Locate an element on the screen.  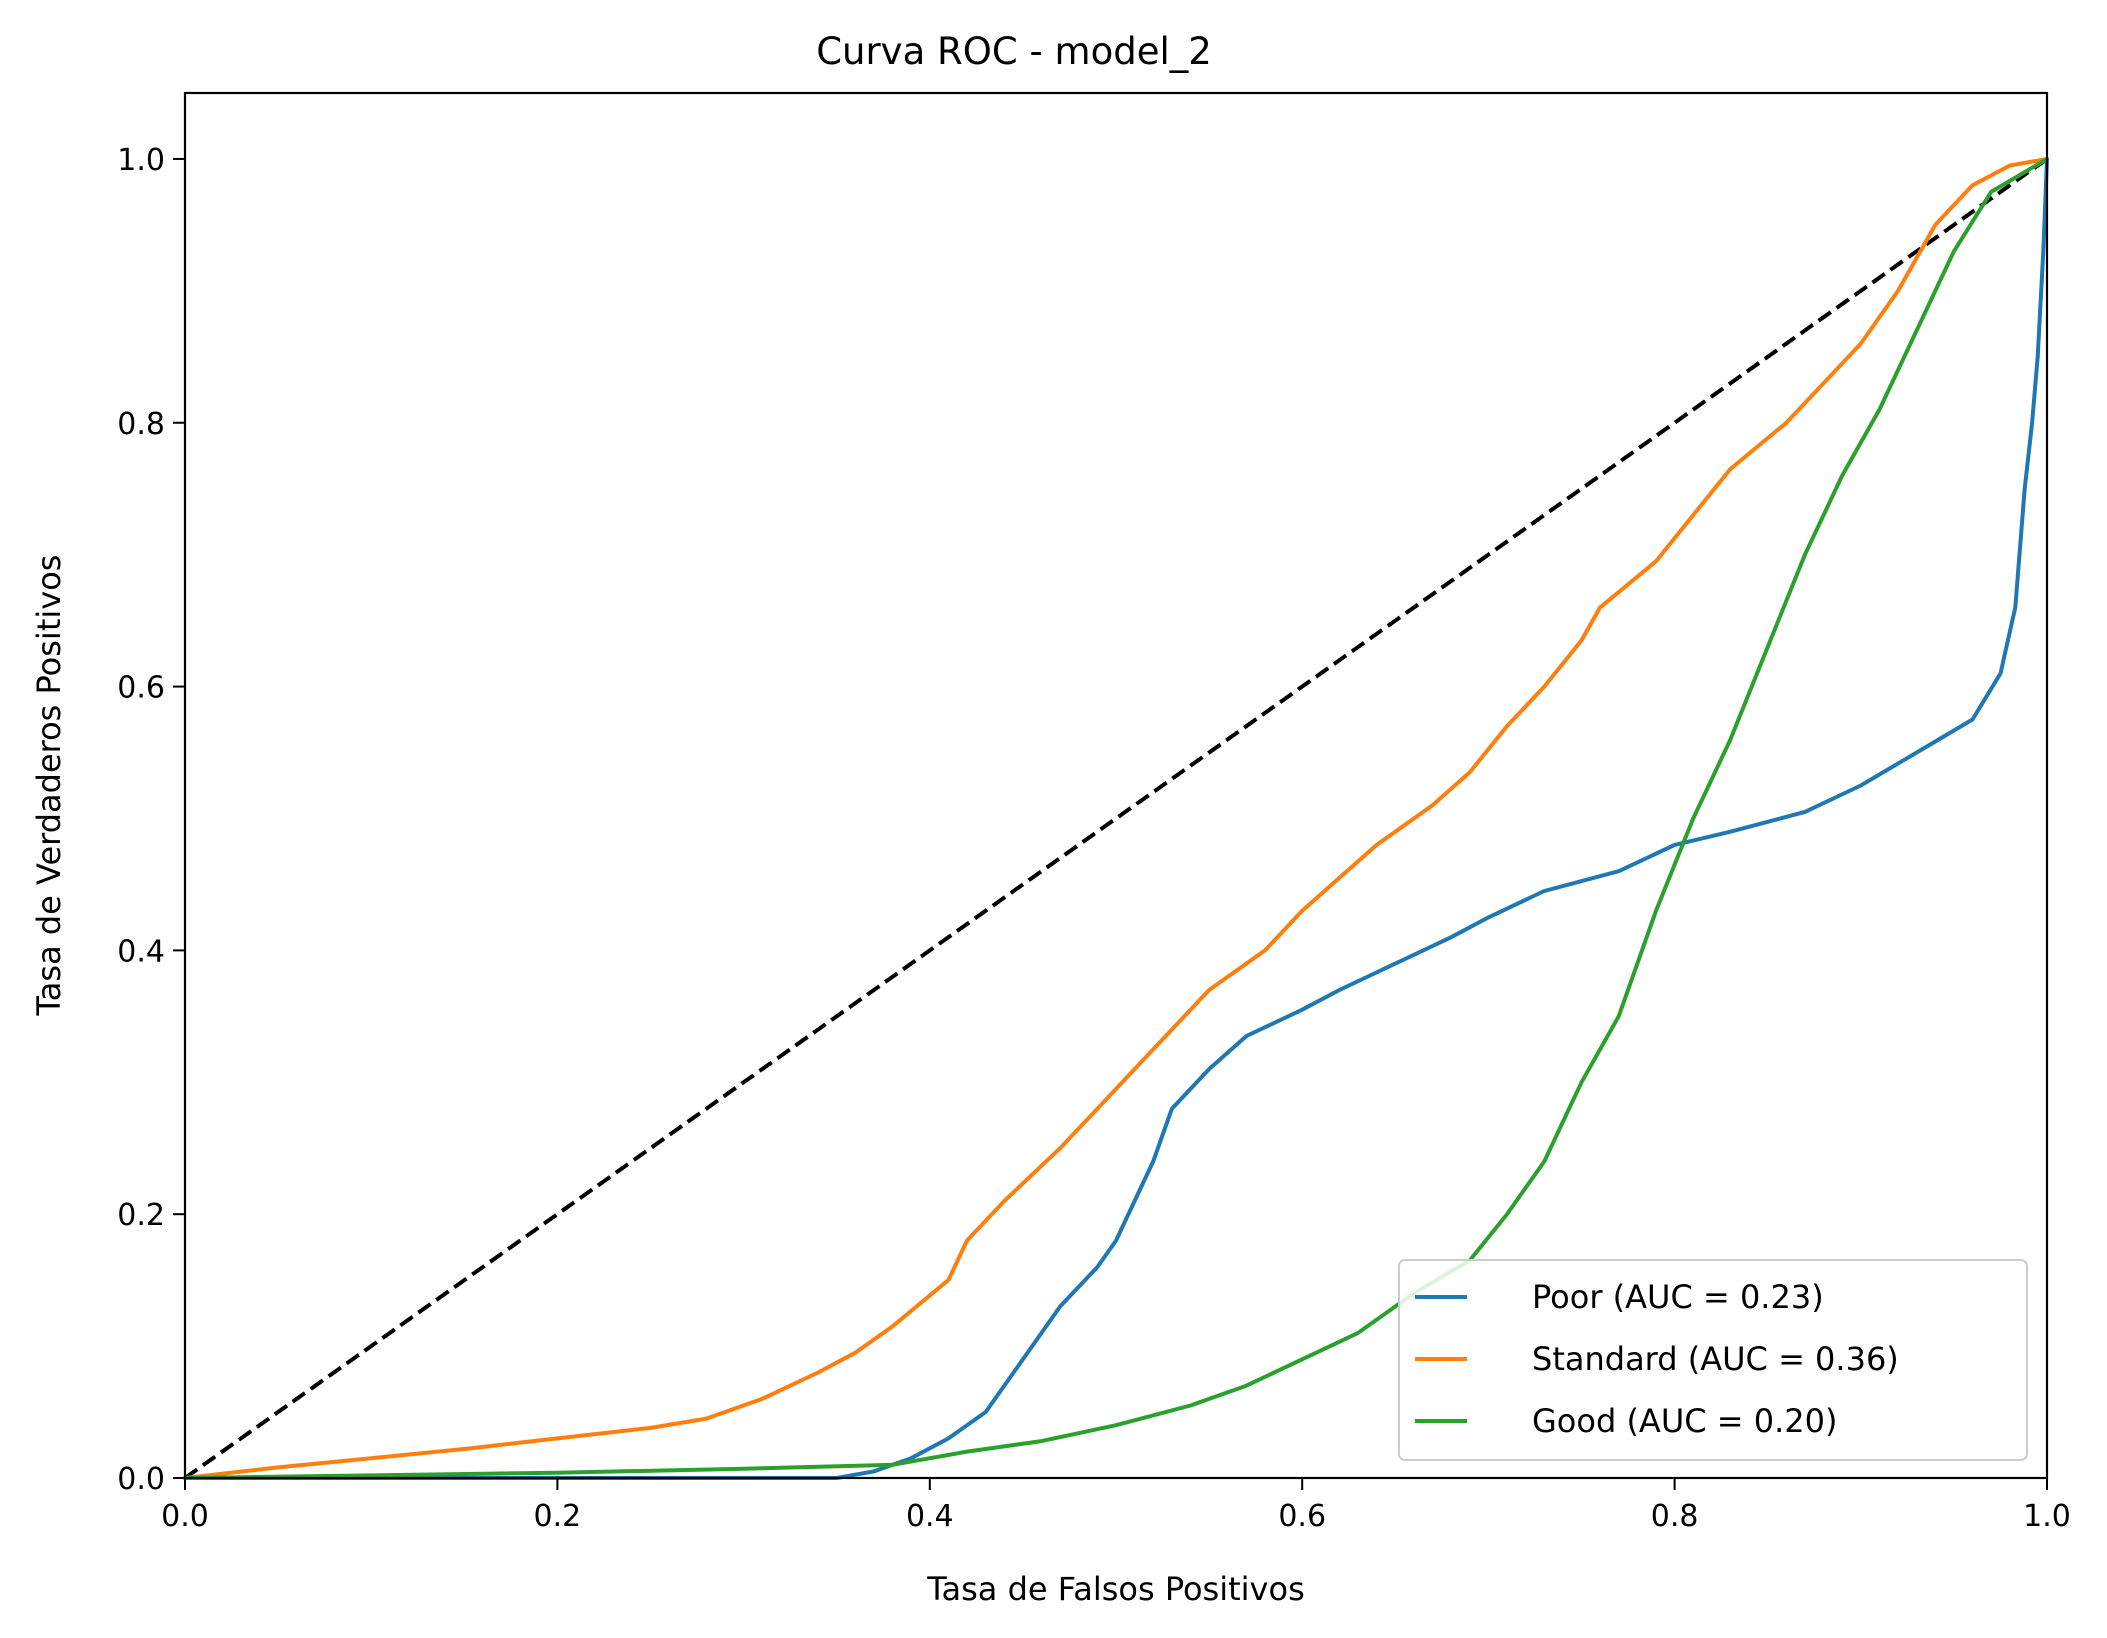
x-tick-label: 0.4 is located at coordinates (930, 1516).